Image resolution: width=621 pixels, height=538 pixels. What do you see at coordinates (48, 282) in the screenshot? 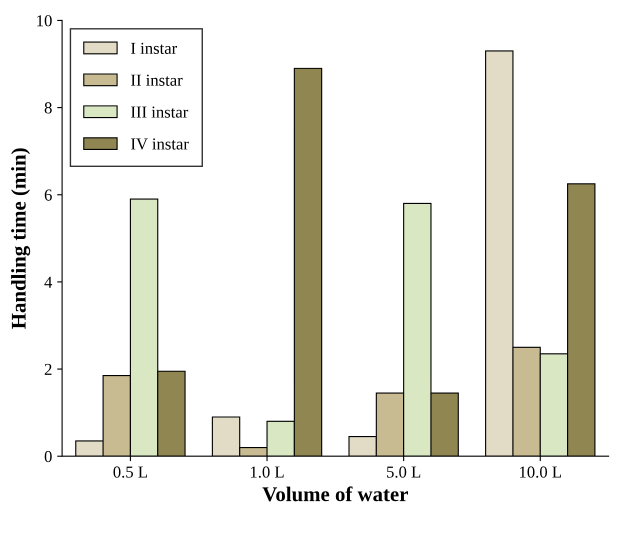
I see `y-tick-label: 4` at bounding box center [48, 282].